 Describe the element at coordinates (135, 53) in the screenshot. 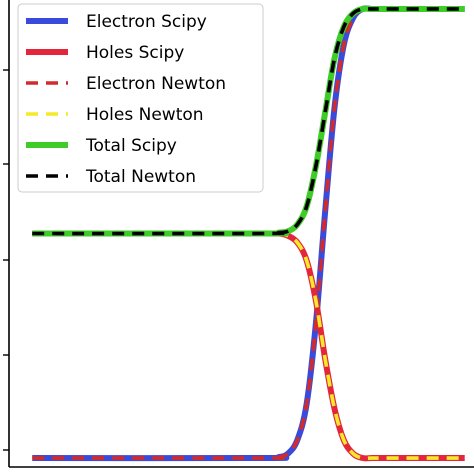

I see `legend-label: Holes Scipy` at that location.